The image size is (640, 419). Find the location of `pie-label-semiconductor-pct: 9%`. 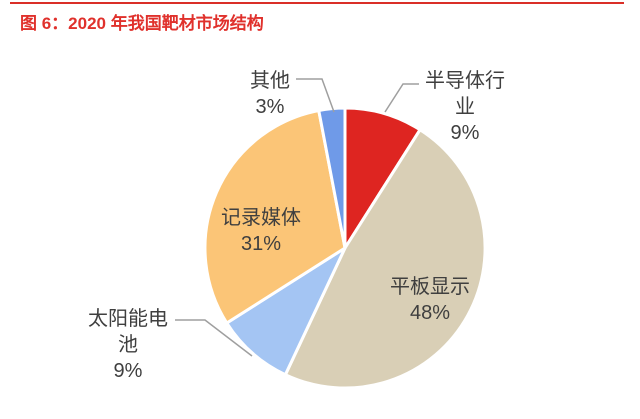

pie-label-semiconductor-pct: 9% is located at coordinates (465, 133).